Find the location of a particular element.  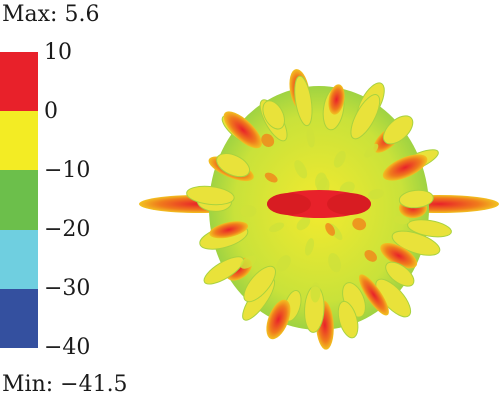

scale-tick-label: −20 is located at coordinates (67, 229).